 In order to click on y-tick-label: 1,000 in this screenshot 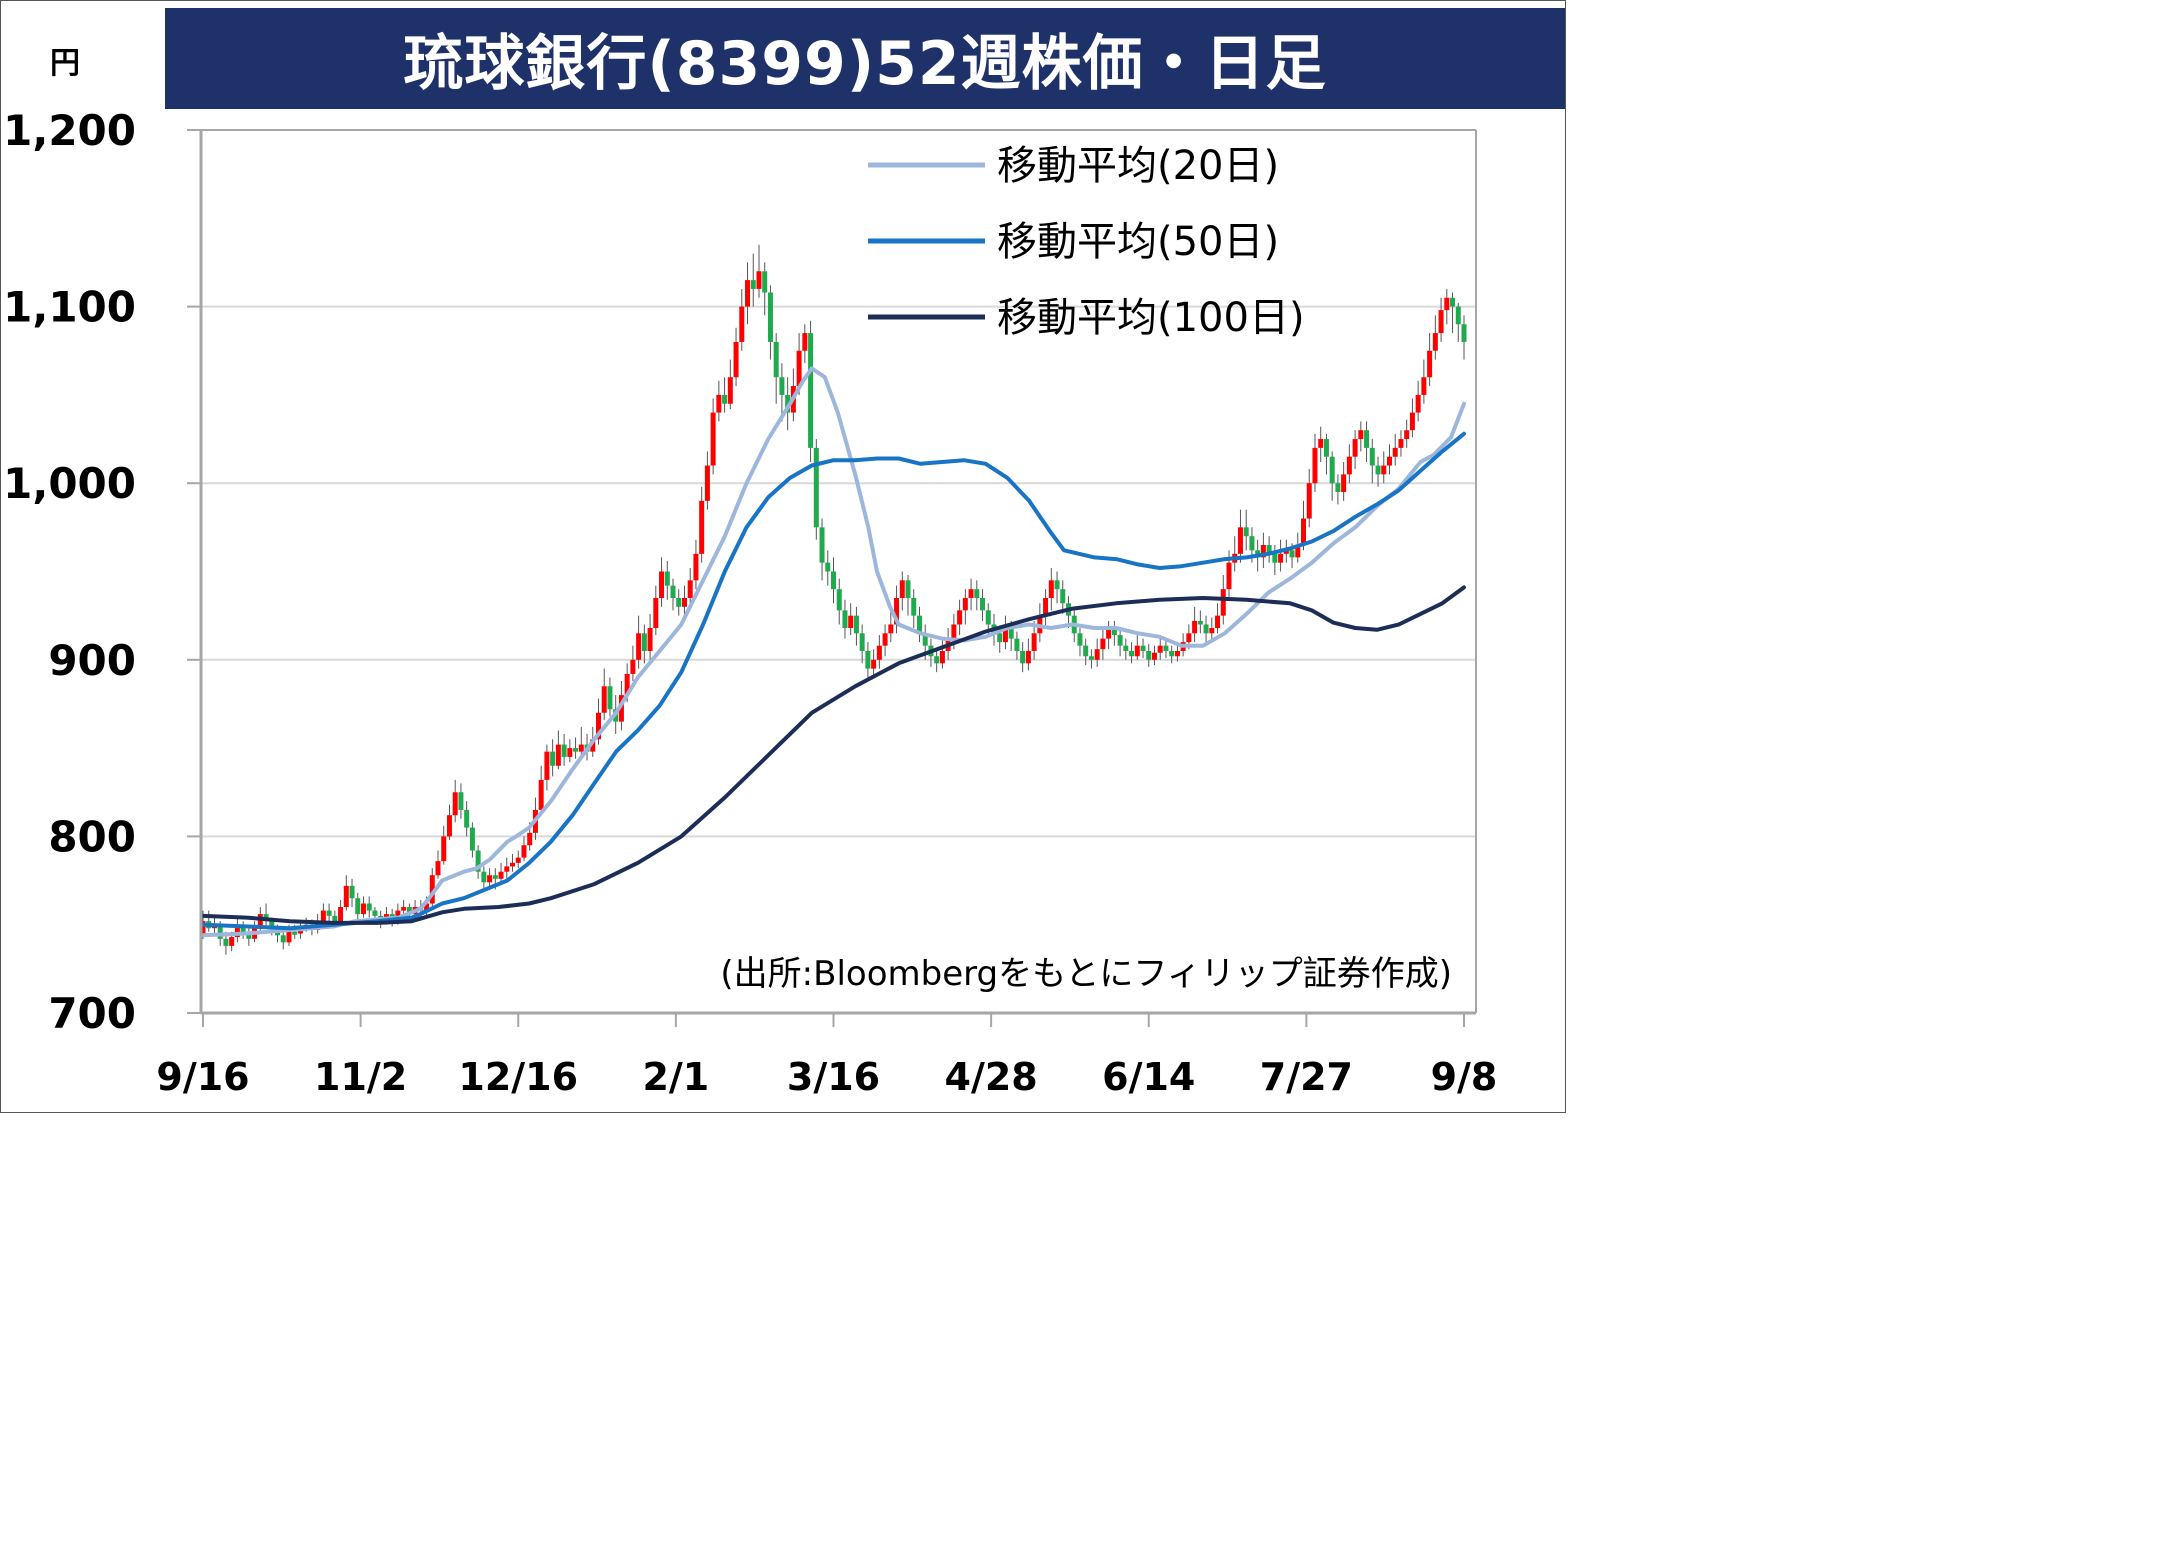, I will do `click(69, 483)`.